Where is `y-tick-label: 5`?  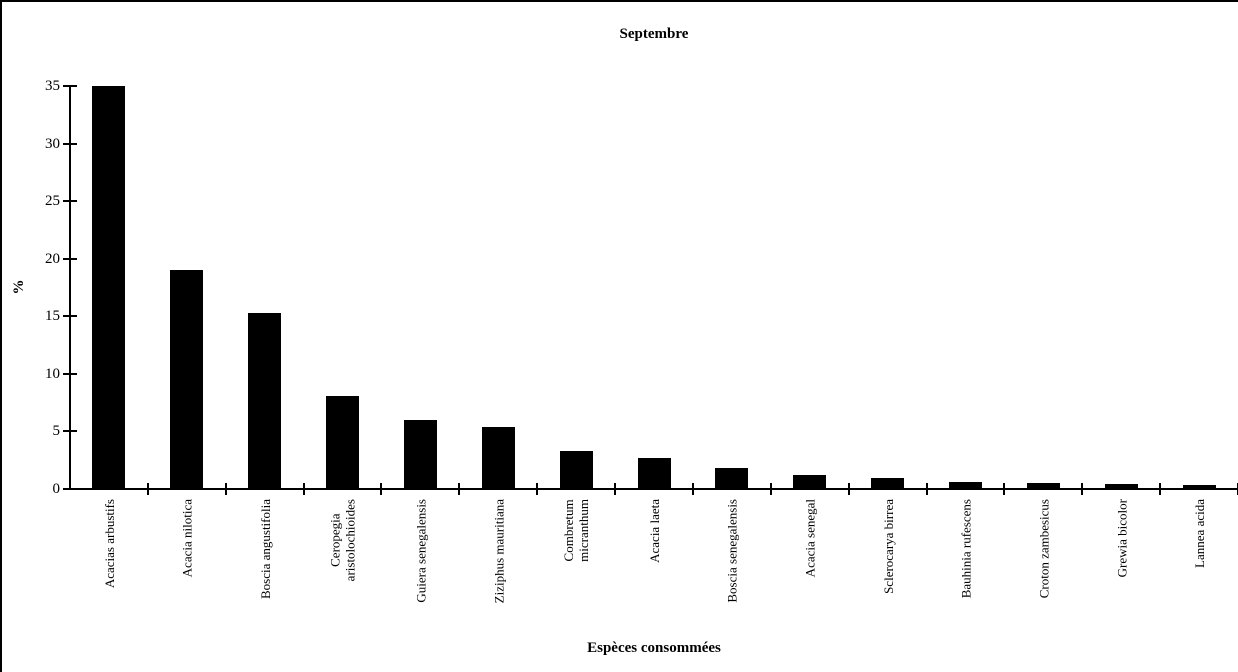
y-tick-label: 5 is located at coordinates (56, 431).